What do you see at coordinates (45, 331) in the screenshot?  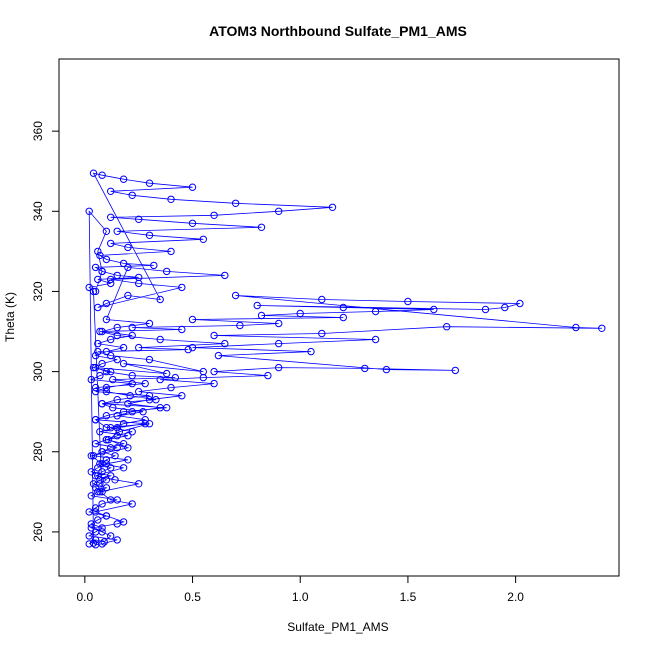 I see `y-axis: 260 280 300 320 340 360` at bounding box center [45, 331].